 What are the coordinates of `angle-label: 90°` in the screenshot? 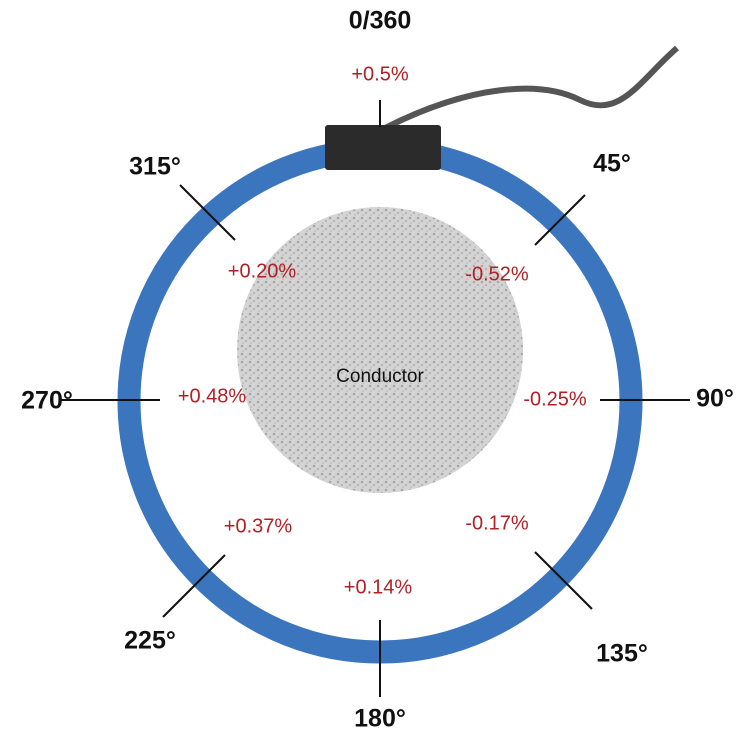 It's located at (715, 399).